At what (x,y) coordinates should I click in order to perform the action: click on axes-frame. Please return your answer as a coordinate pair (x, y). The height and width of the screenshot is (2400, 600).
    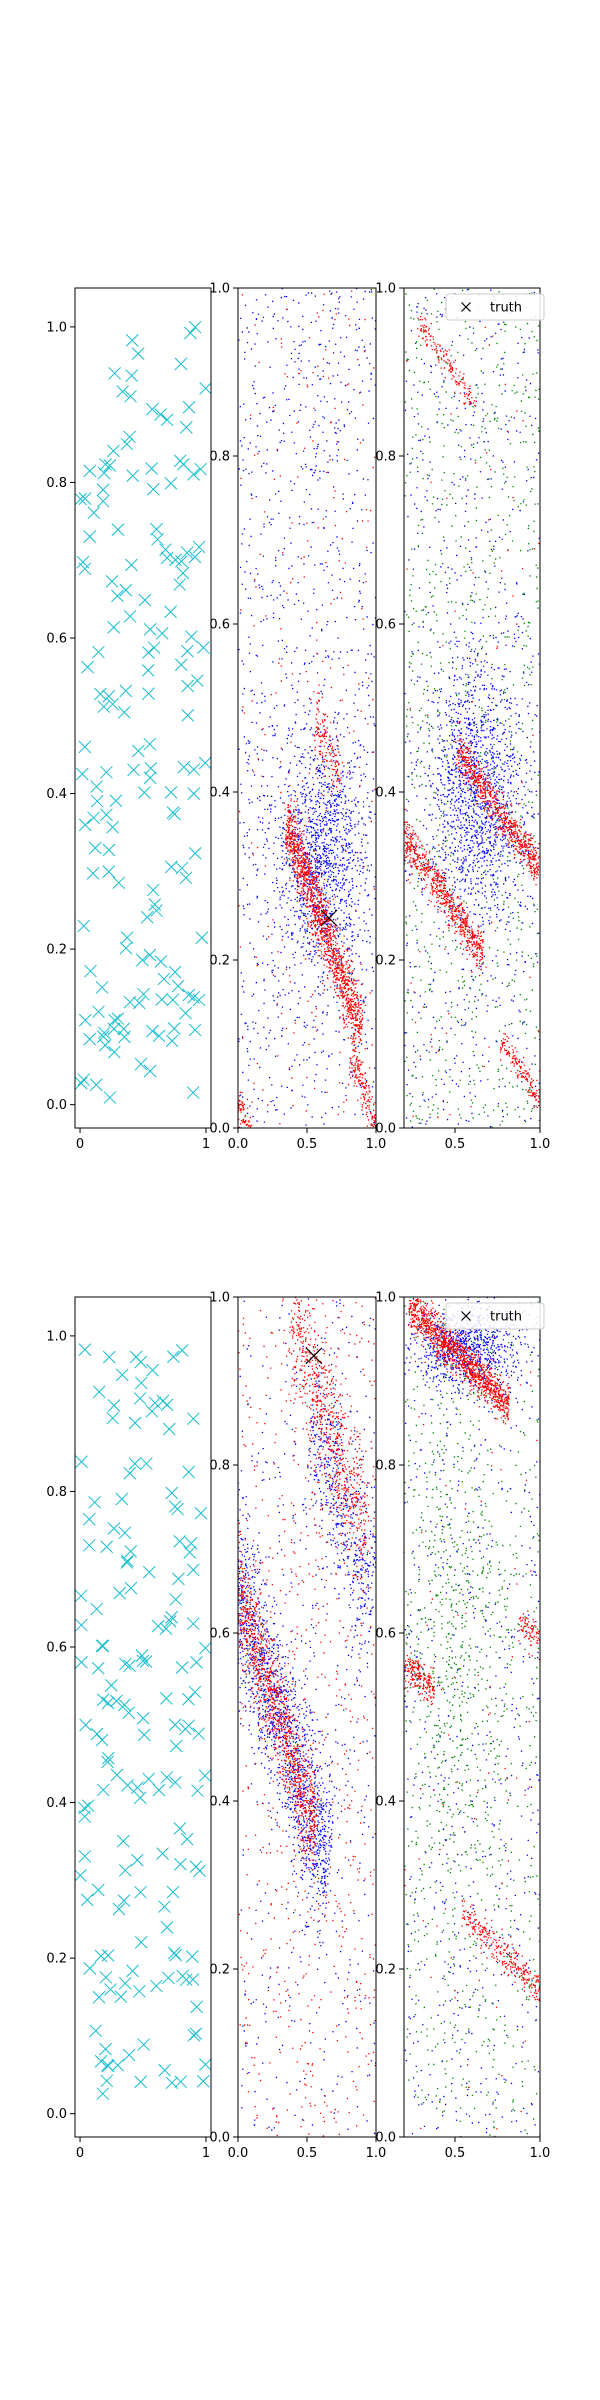
    Looking at the image, I should click on (472, 1717).